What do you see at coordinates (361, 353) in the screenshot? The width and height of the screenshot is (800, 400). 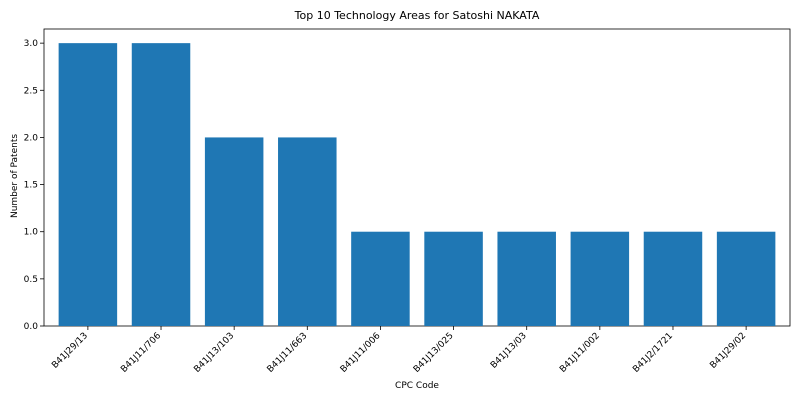 I see `x-tick-label-5: B41J11/006` at bounding box center [361, 353].